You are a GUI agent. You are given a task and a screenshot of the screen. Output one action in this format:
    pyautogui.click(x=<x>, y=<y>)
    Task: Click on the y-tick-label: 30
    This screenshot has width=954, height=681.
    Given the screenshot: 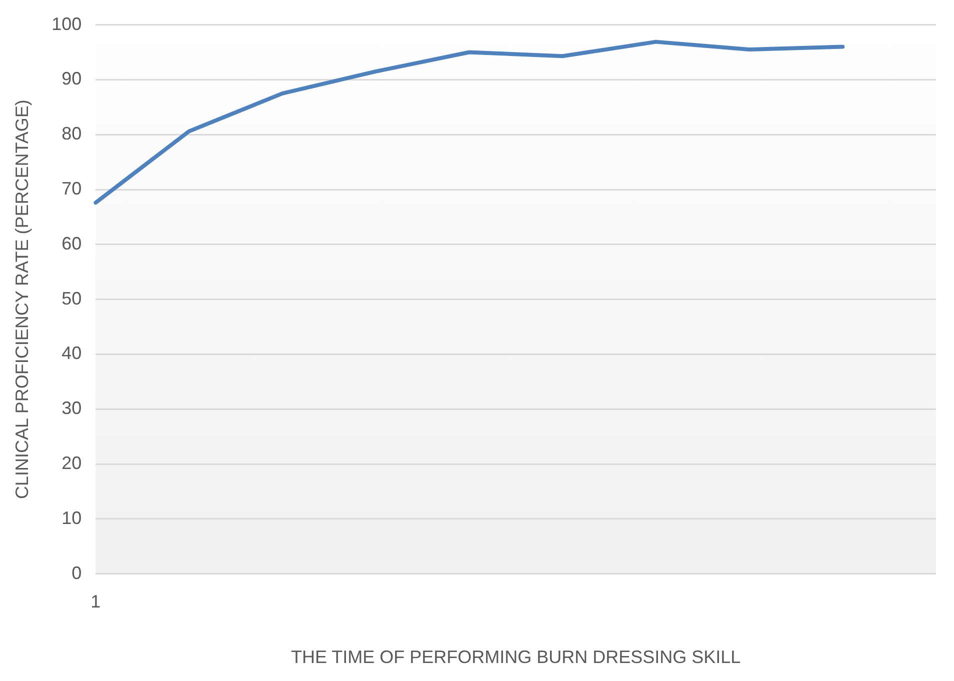 What is the action you would take?
    pyautogui.click(x=72, y=408)
    